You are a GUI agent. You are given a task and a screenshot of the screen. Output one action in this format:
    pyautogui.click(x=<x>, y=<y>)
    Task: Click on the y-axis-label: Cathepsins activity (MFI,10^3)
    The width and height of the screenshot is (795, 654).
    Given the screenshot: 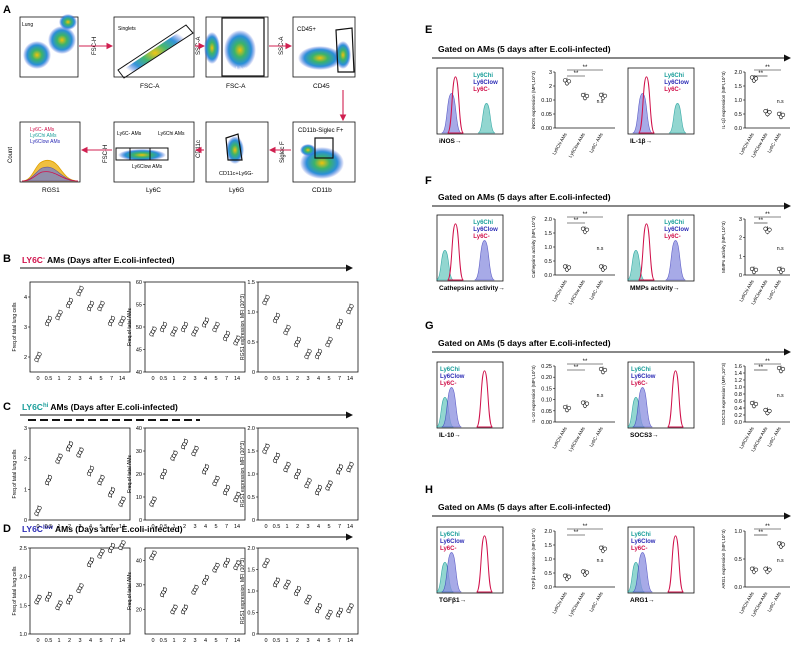 What is the action you would take?
    pyautogui.click(x=533, y=247)
    